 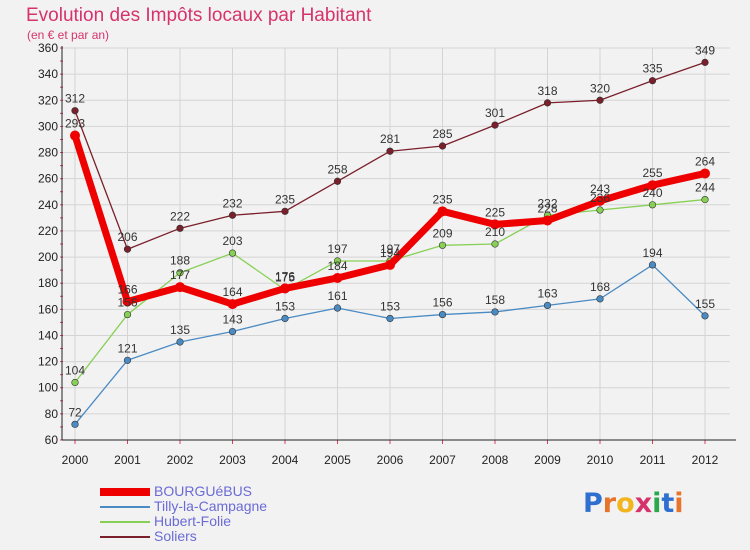 I want to click on y-tick-label: 200, so click(x=48, y=257).